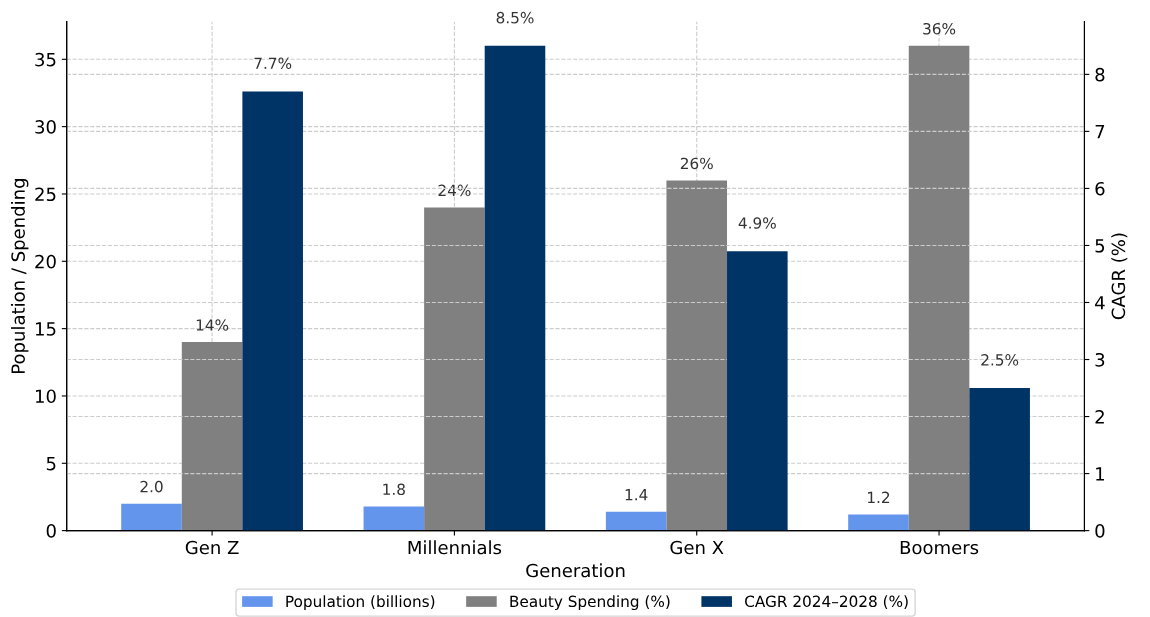 This screenshot has width=1150, height=617. I want to click on x-axis-title: Generation, so click(575, 570).